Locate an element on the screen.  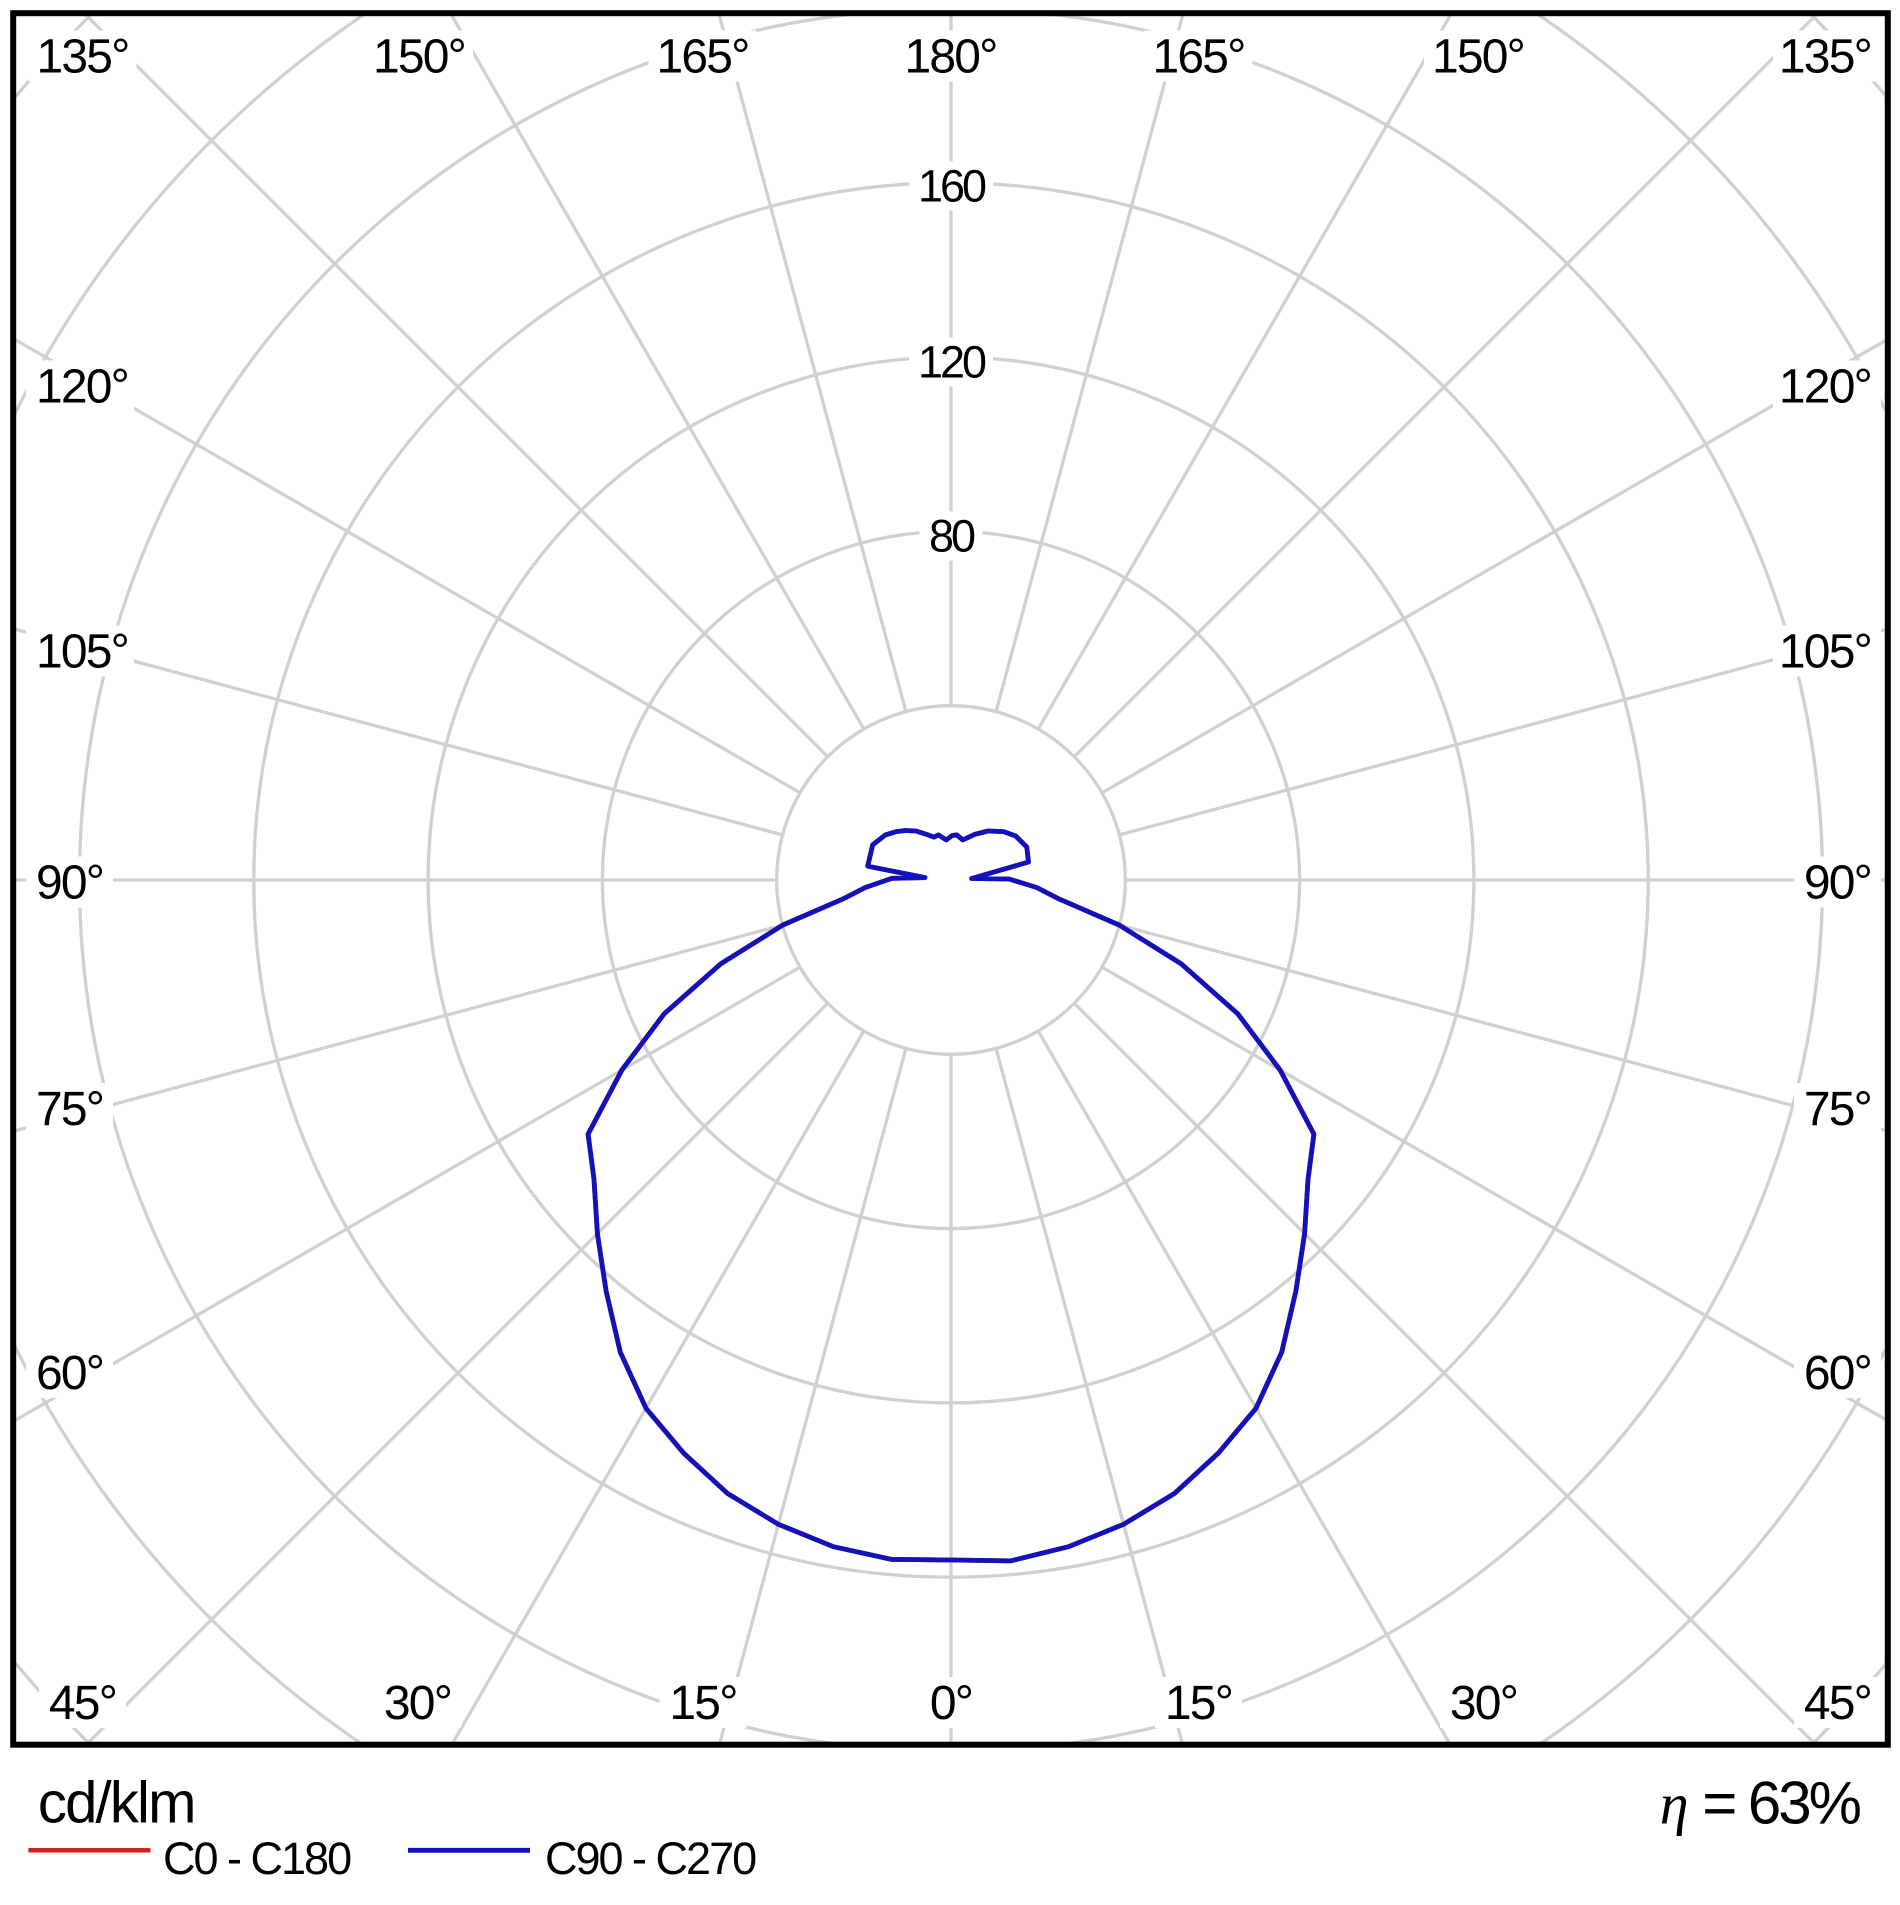
svg-text: C0 - C180 is located at coordinates (257, 1858).